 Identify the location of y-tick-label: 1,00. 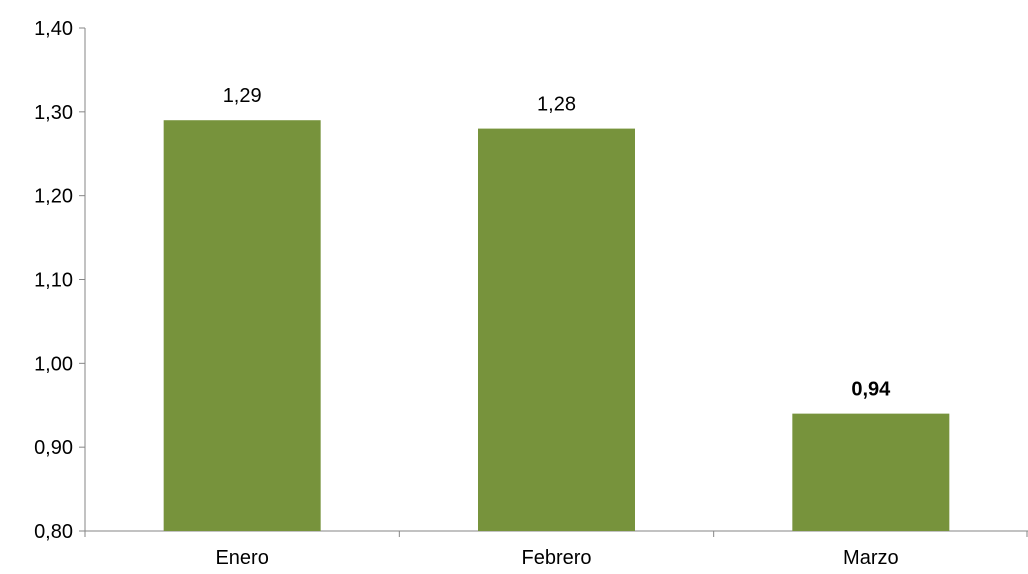
(53, 364).